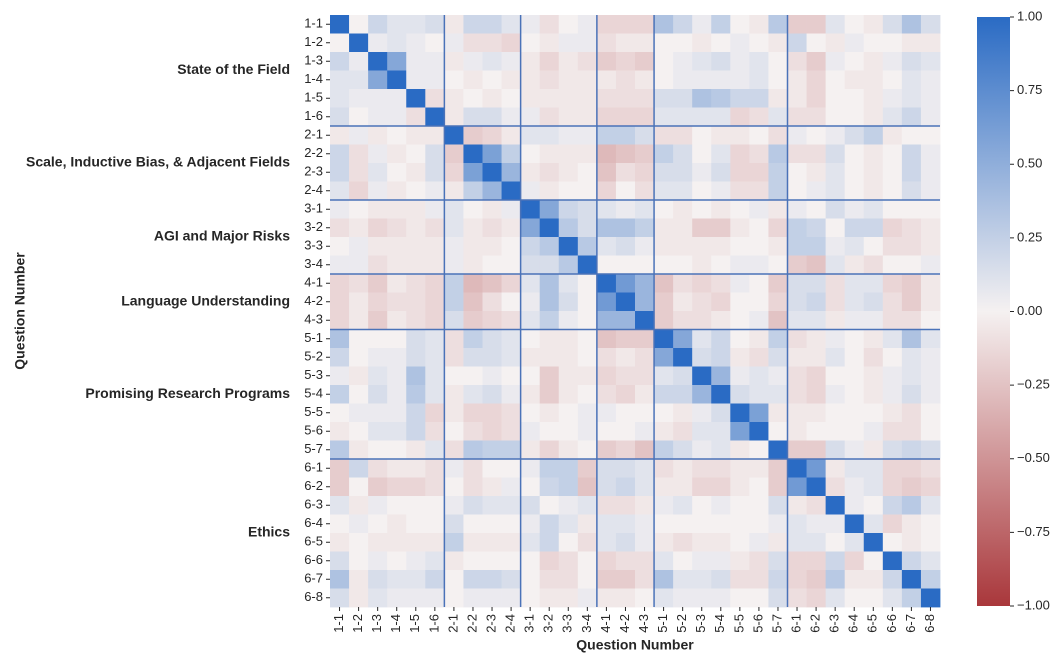 The height and width of the screenshot is (653, 1053). I want to click on x-tick-label: 6-3, so click(834, 623).